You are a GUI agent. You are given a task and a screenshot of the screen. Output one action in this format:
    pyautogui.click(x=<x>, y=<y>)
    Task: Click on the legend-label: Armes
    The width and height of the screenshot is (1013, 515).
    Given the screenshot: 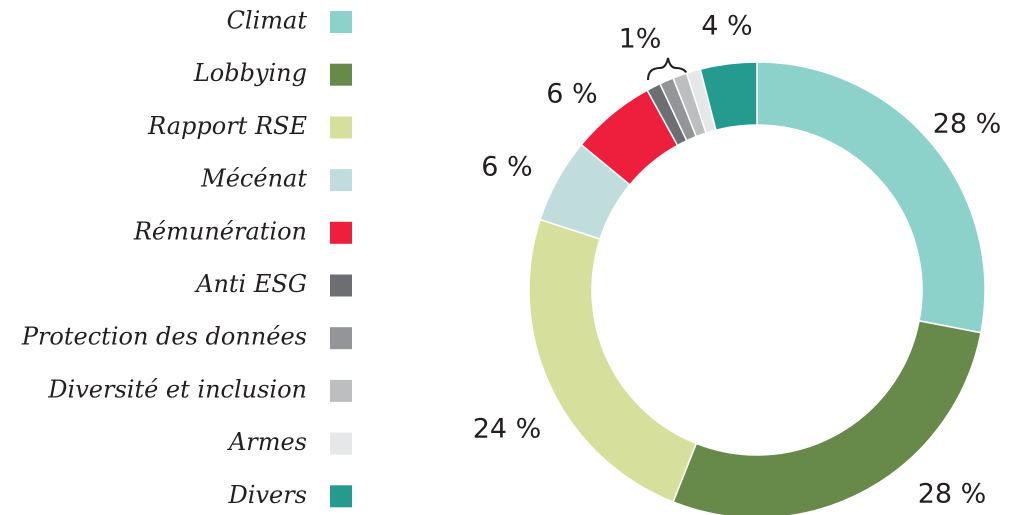 What is the action you would take?
    pyautogui.click(x=267, y=442)
    